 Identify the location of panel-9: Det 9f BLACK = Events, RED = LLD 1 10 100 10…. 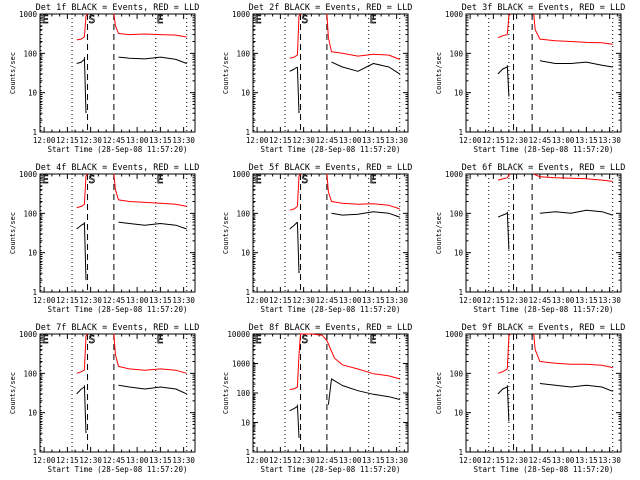
(530, 398).